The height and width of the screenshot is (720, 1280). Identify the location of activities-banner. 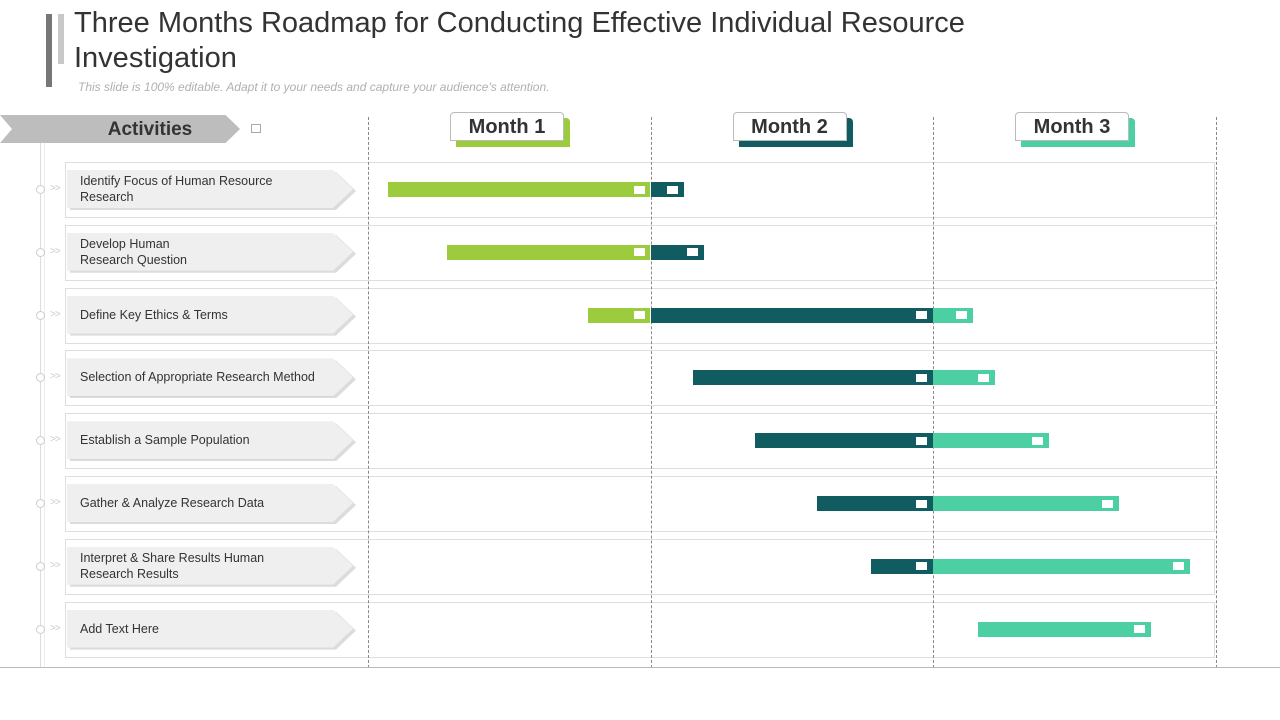
(120, 129).